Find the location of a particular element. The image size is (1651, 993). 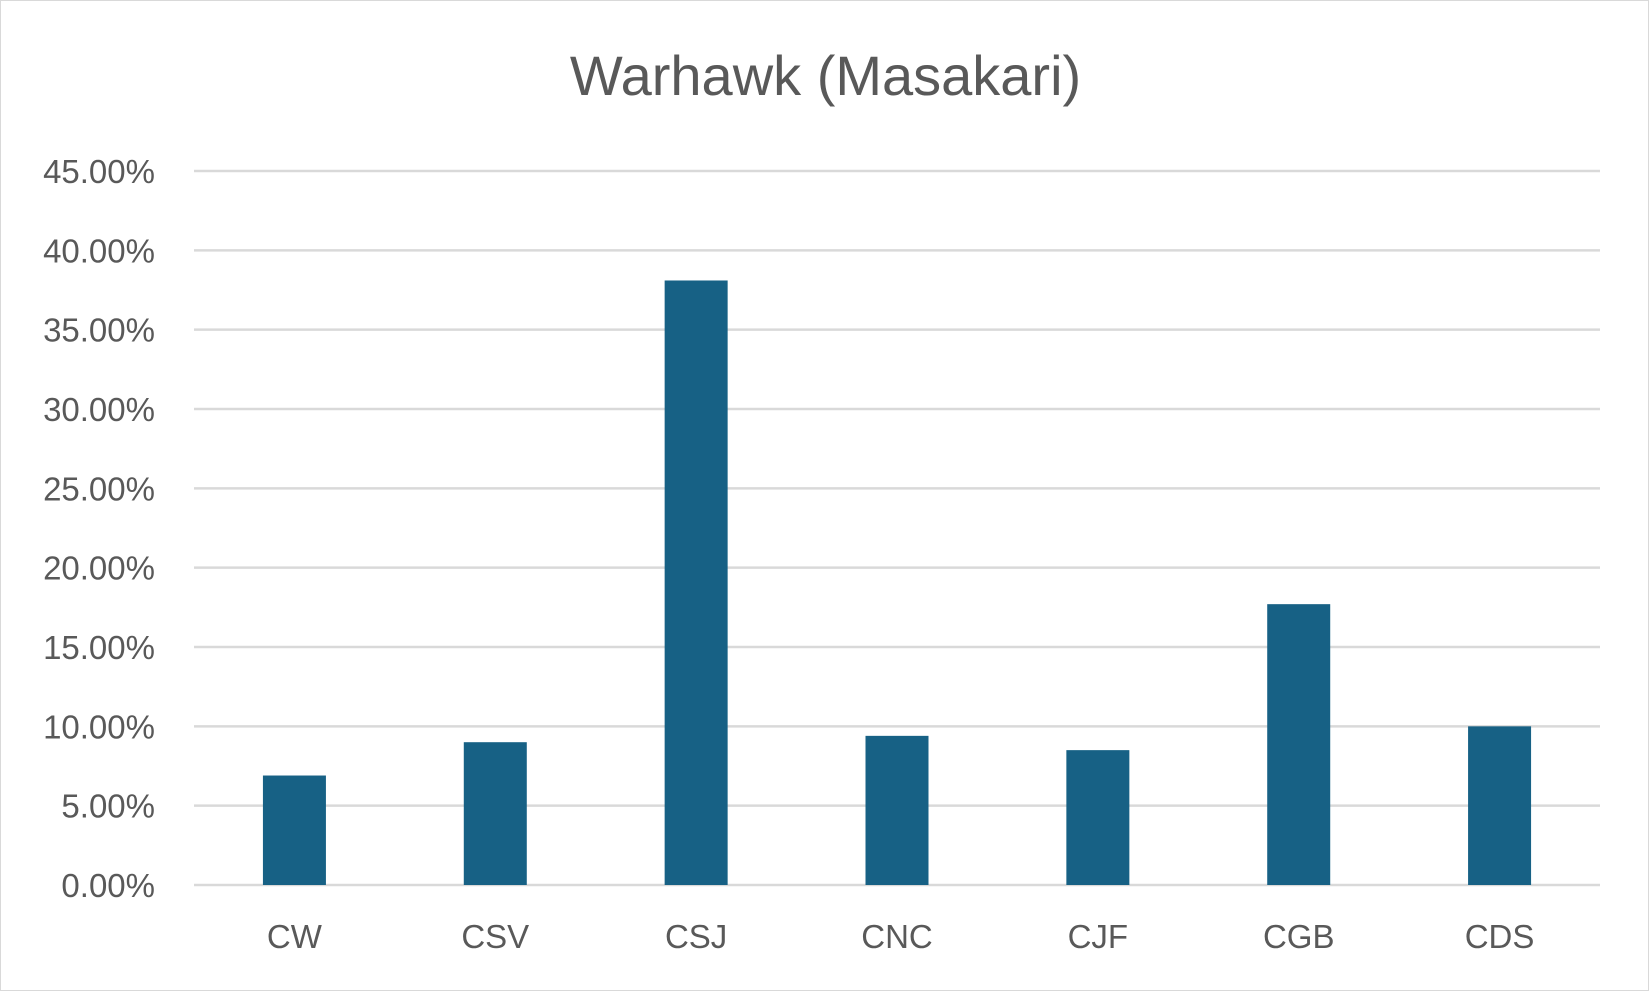

y-tick-label: 30.00% is located at coordinates (99, 409).